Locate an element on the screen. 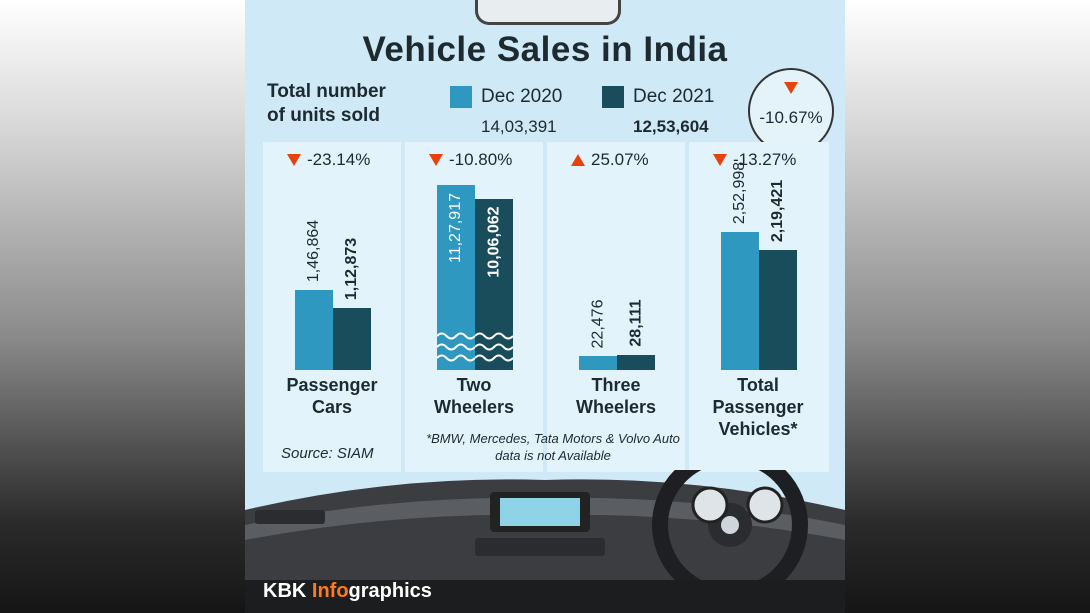 This screenshot has width=1090, height=613. legend-swatch-2021 is located at coordinates (613, 97).